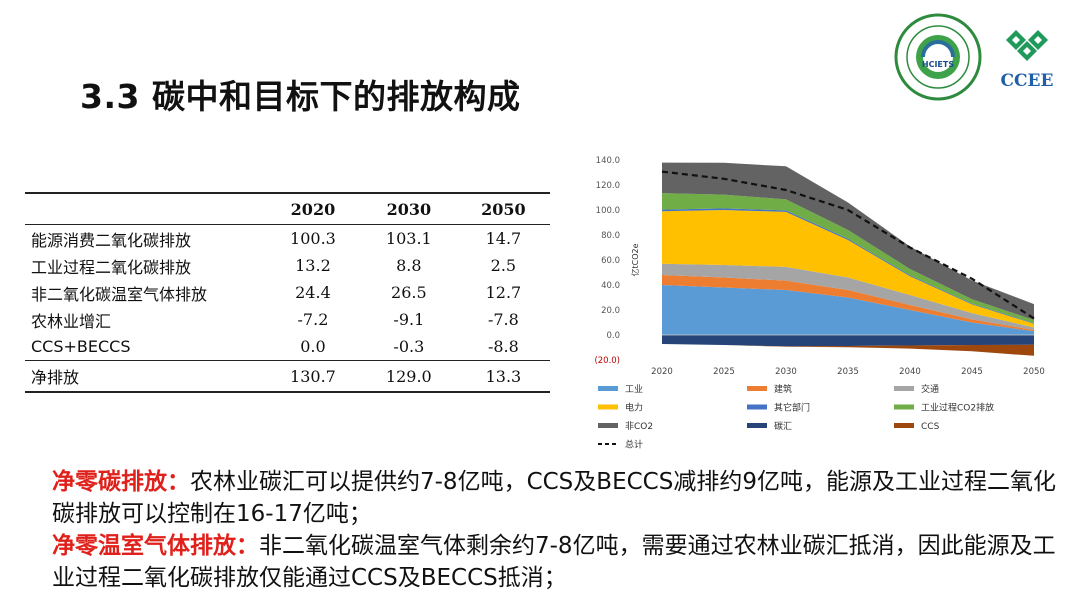  Describe the element at coordinates (938, 57) in the screenshot. I see `hciets-logo: HCIETS` at that location.